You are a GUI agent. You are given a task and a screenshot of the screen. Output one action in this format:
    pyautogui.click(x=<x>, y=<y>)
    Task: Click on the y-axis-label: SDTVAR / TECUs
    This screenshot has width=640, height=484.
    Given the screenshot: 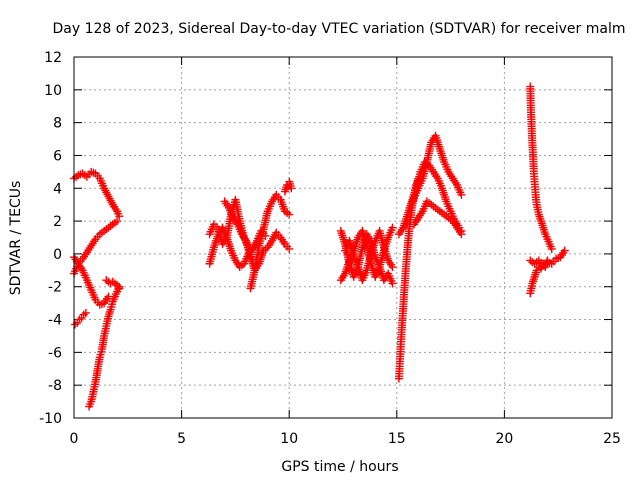 What is the action you would take?
    pyautogui.click(x=16, y=238)
    